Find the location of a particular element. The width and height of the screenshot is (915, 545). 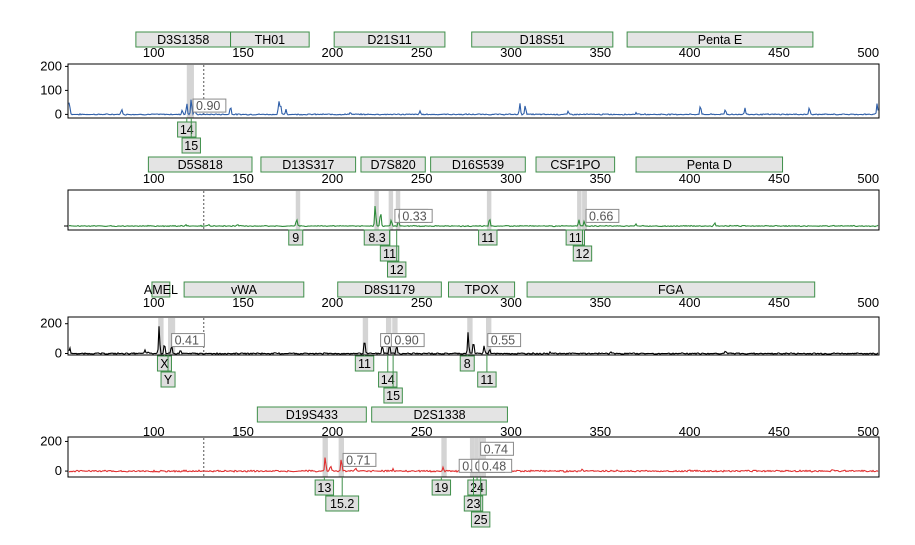

marker-label: CSF1PO is located at coordinates (575, 165).